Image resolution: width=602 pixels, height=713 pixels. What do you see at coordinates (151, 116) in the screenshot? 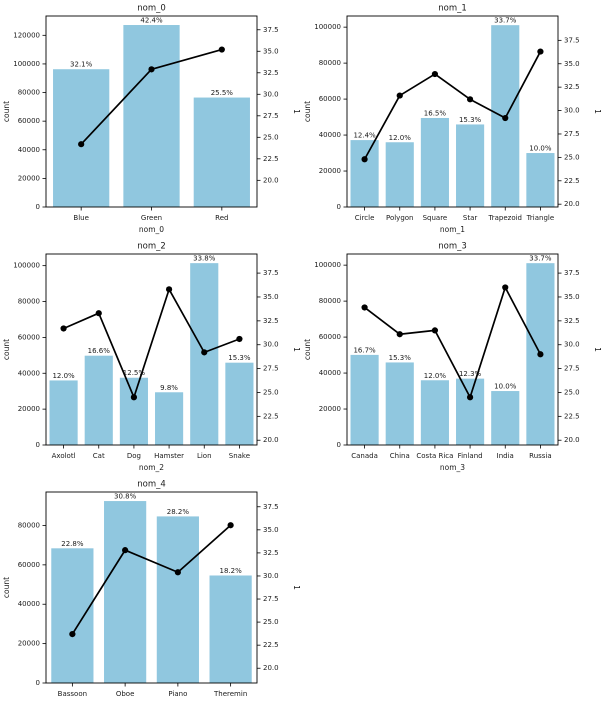
I see `bar-Green` at bounding box center [151, 116].